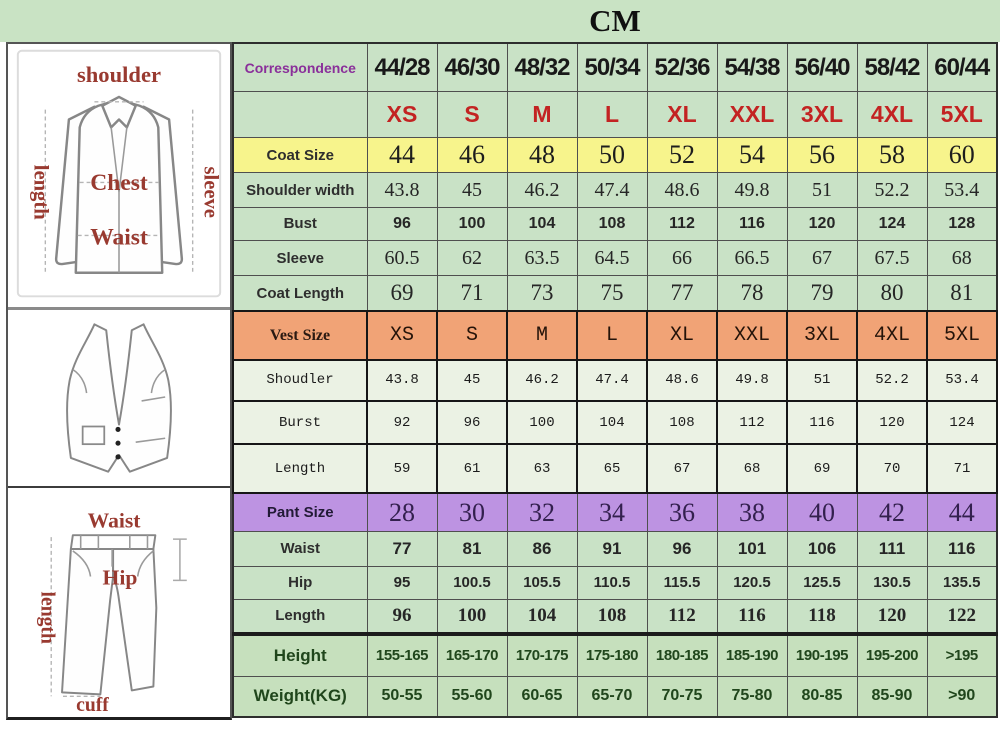 The image size is (1000, 743). Describe the element at coordinates (892, 696) in the screenshot. I see `cell-weight: 85-90` at that location.